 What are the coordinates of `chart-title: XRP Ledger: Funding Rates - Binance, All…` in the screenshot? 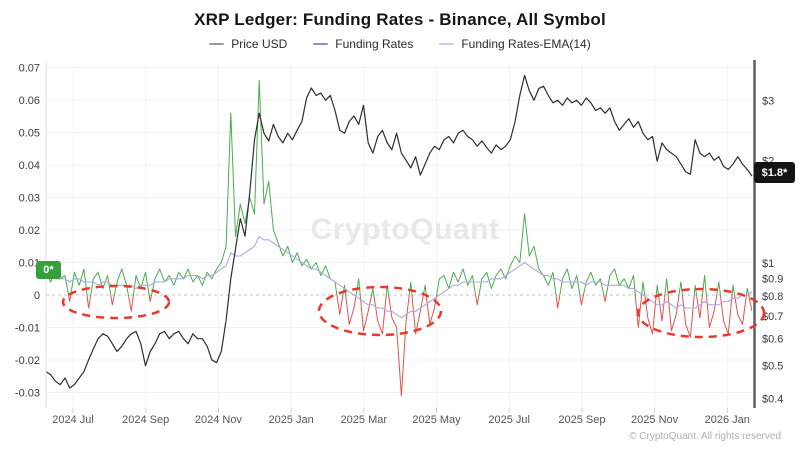 It's located at (400, 19).